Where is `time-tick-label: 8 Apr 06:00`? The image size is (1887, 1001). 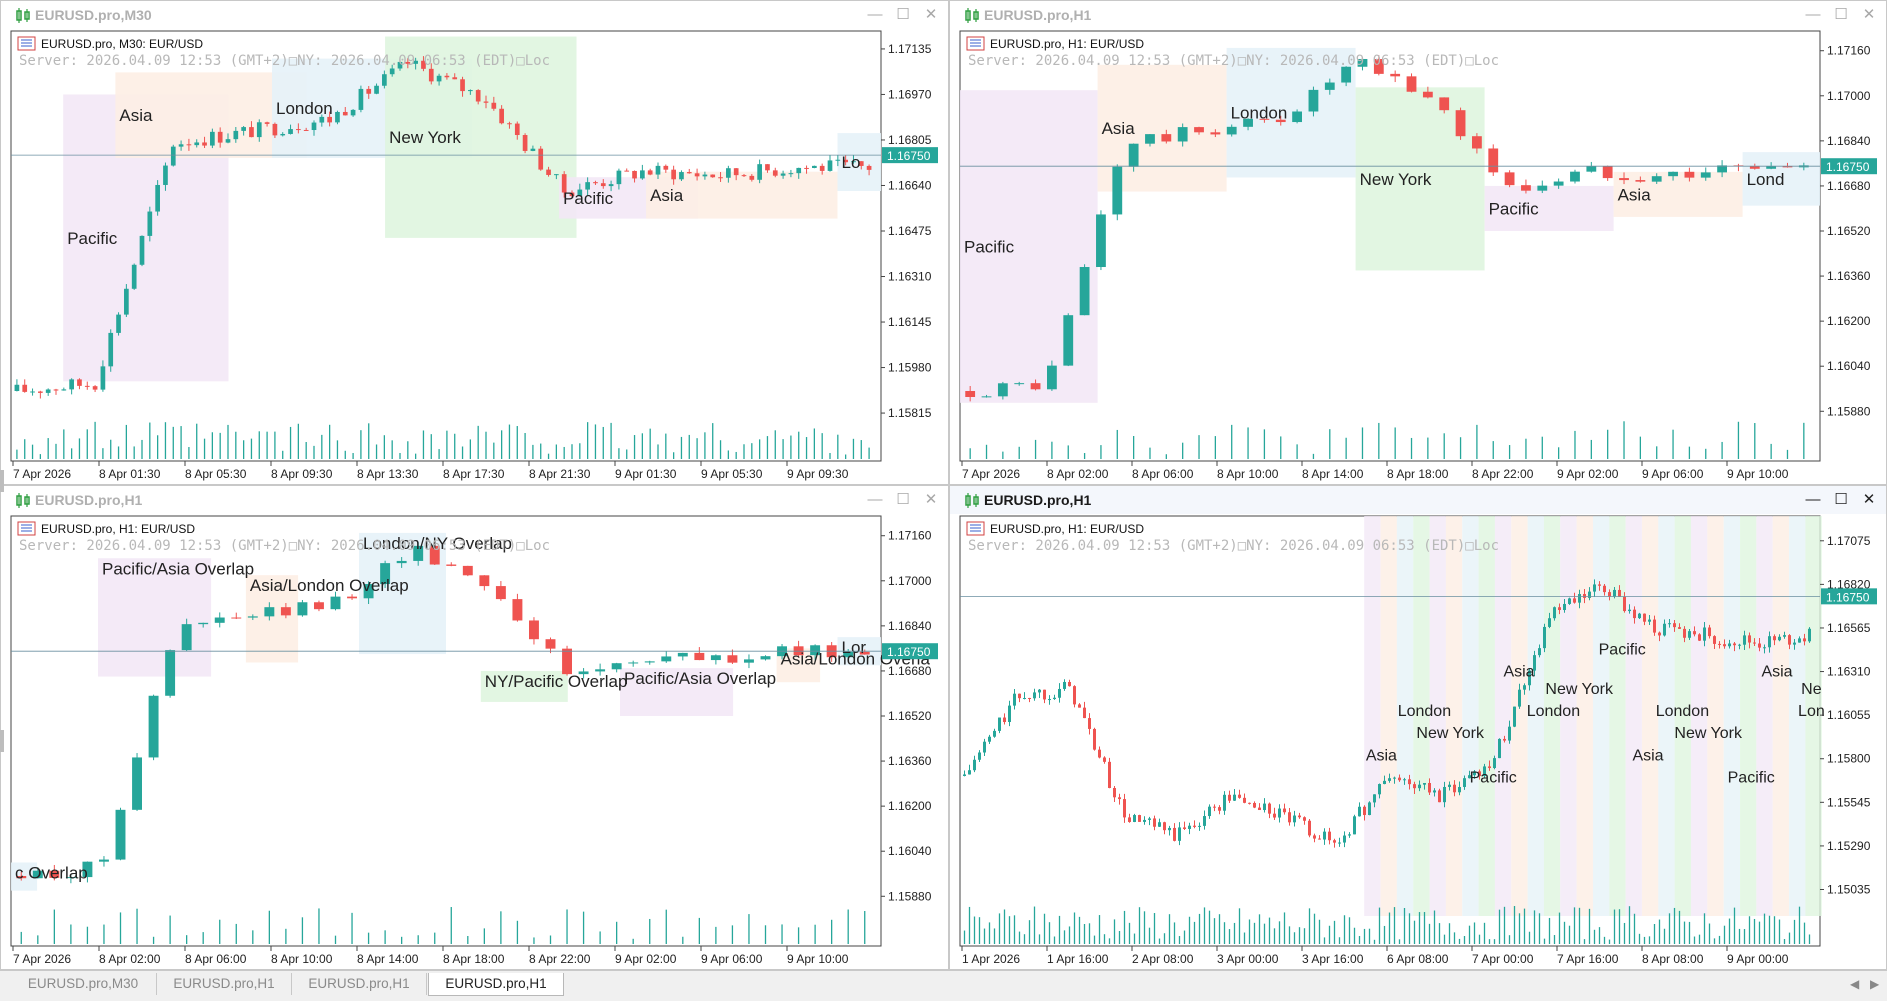 time-tick-label: 8 Apr 06:00 is located at coordinates (216, 959).